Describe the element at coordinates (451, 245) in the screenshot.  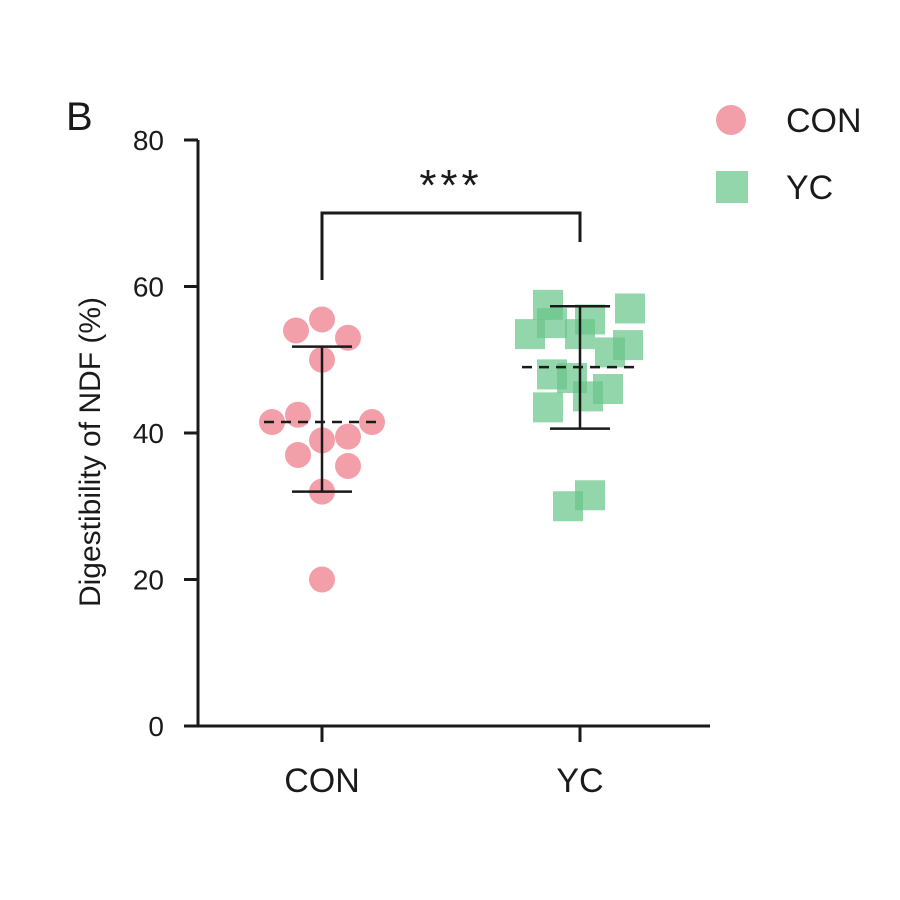
I see `significance-bracket` at that location.